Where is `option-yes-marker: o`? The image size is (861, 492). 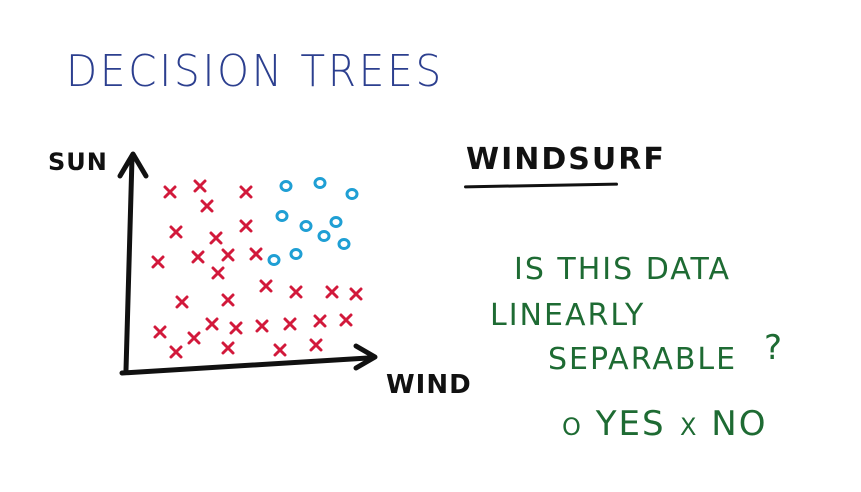
option-yes-marker: o is located at coordinates (572, 427).